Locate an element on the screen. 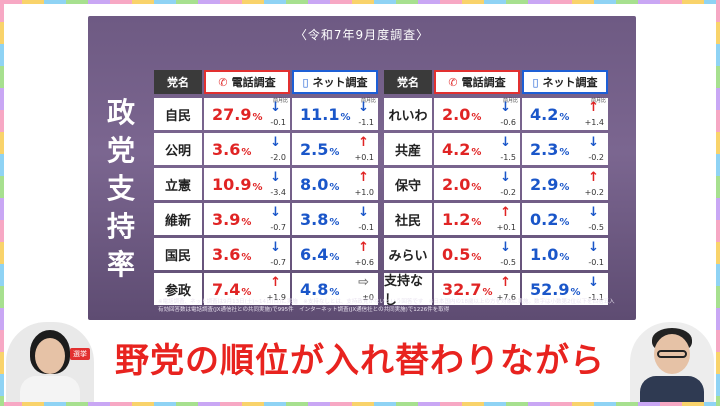 The image size is (720, 406). party-name: 国民 is located at coordinates (178, 254).